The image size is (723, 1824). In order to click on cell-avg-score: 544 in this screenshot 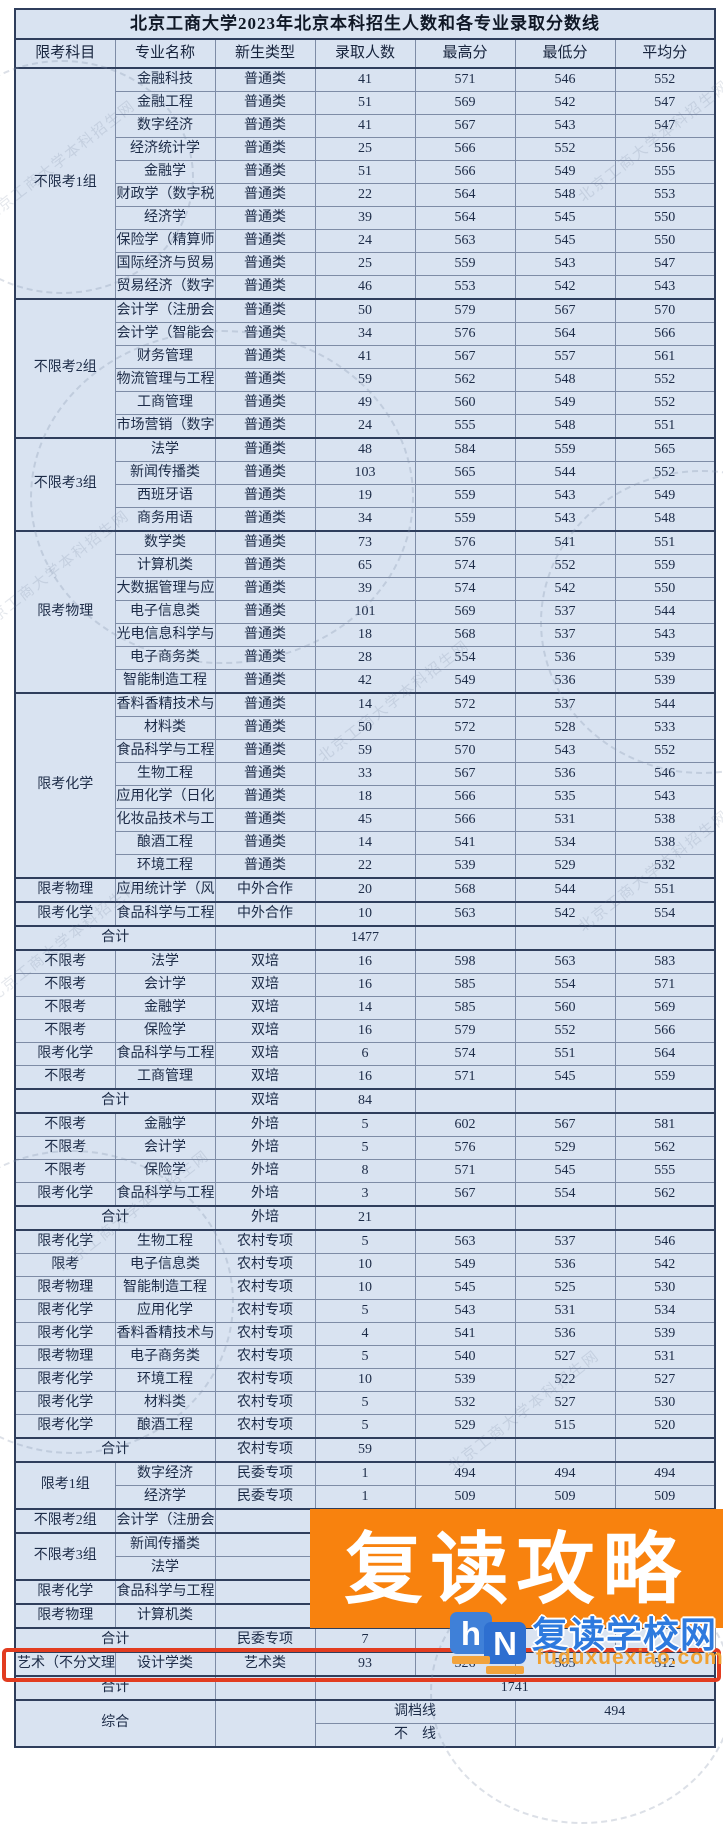, I will do `click(665, 612)`.